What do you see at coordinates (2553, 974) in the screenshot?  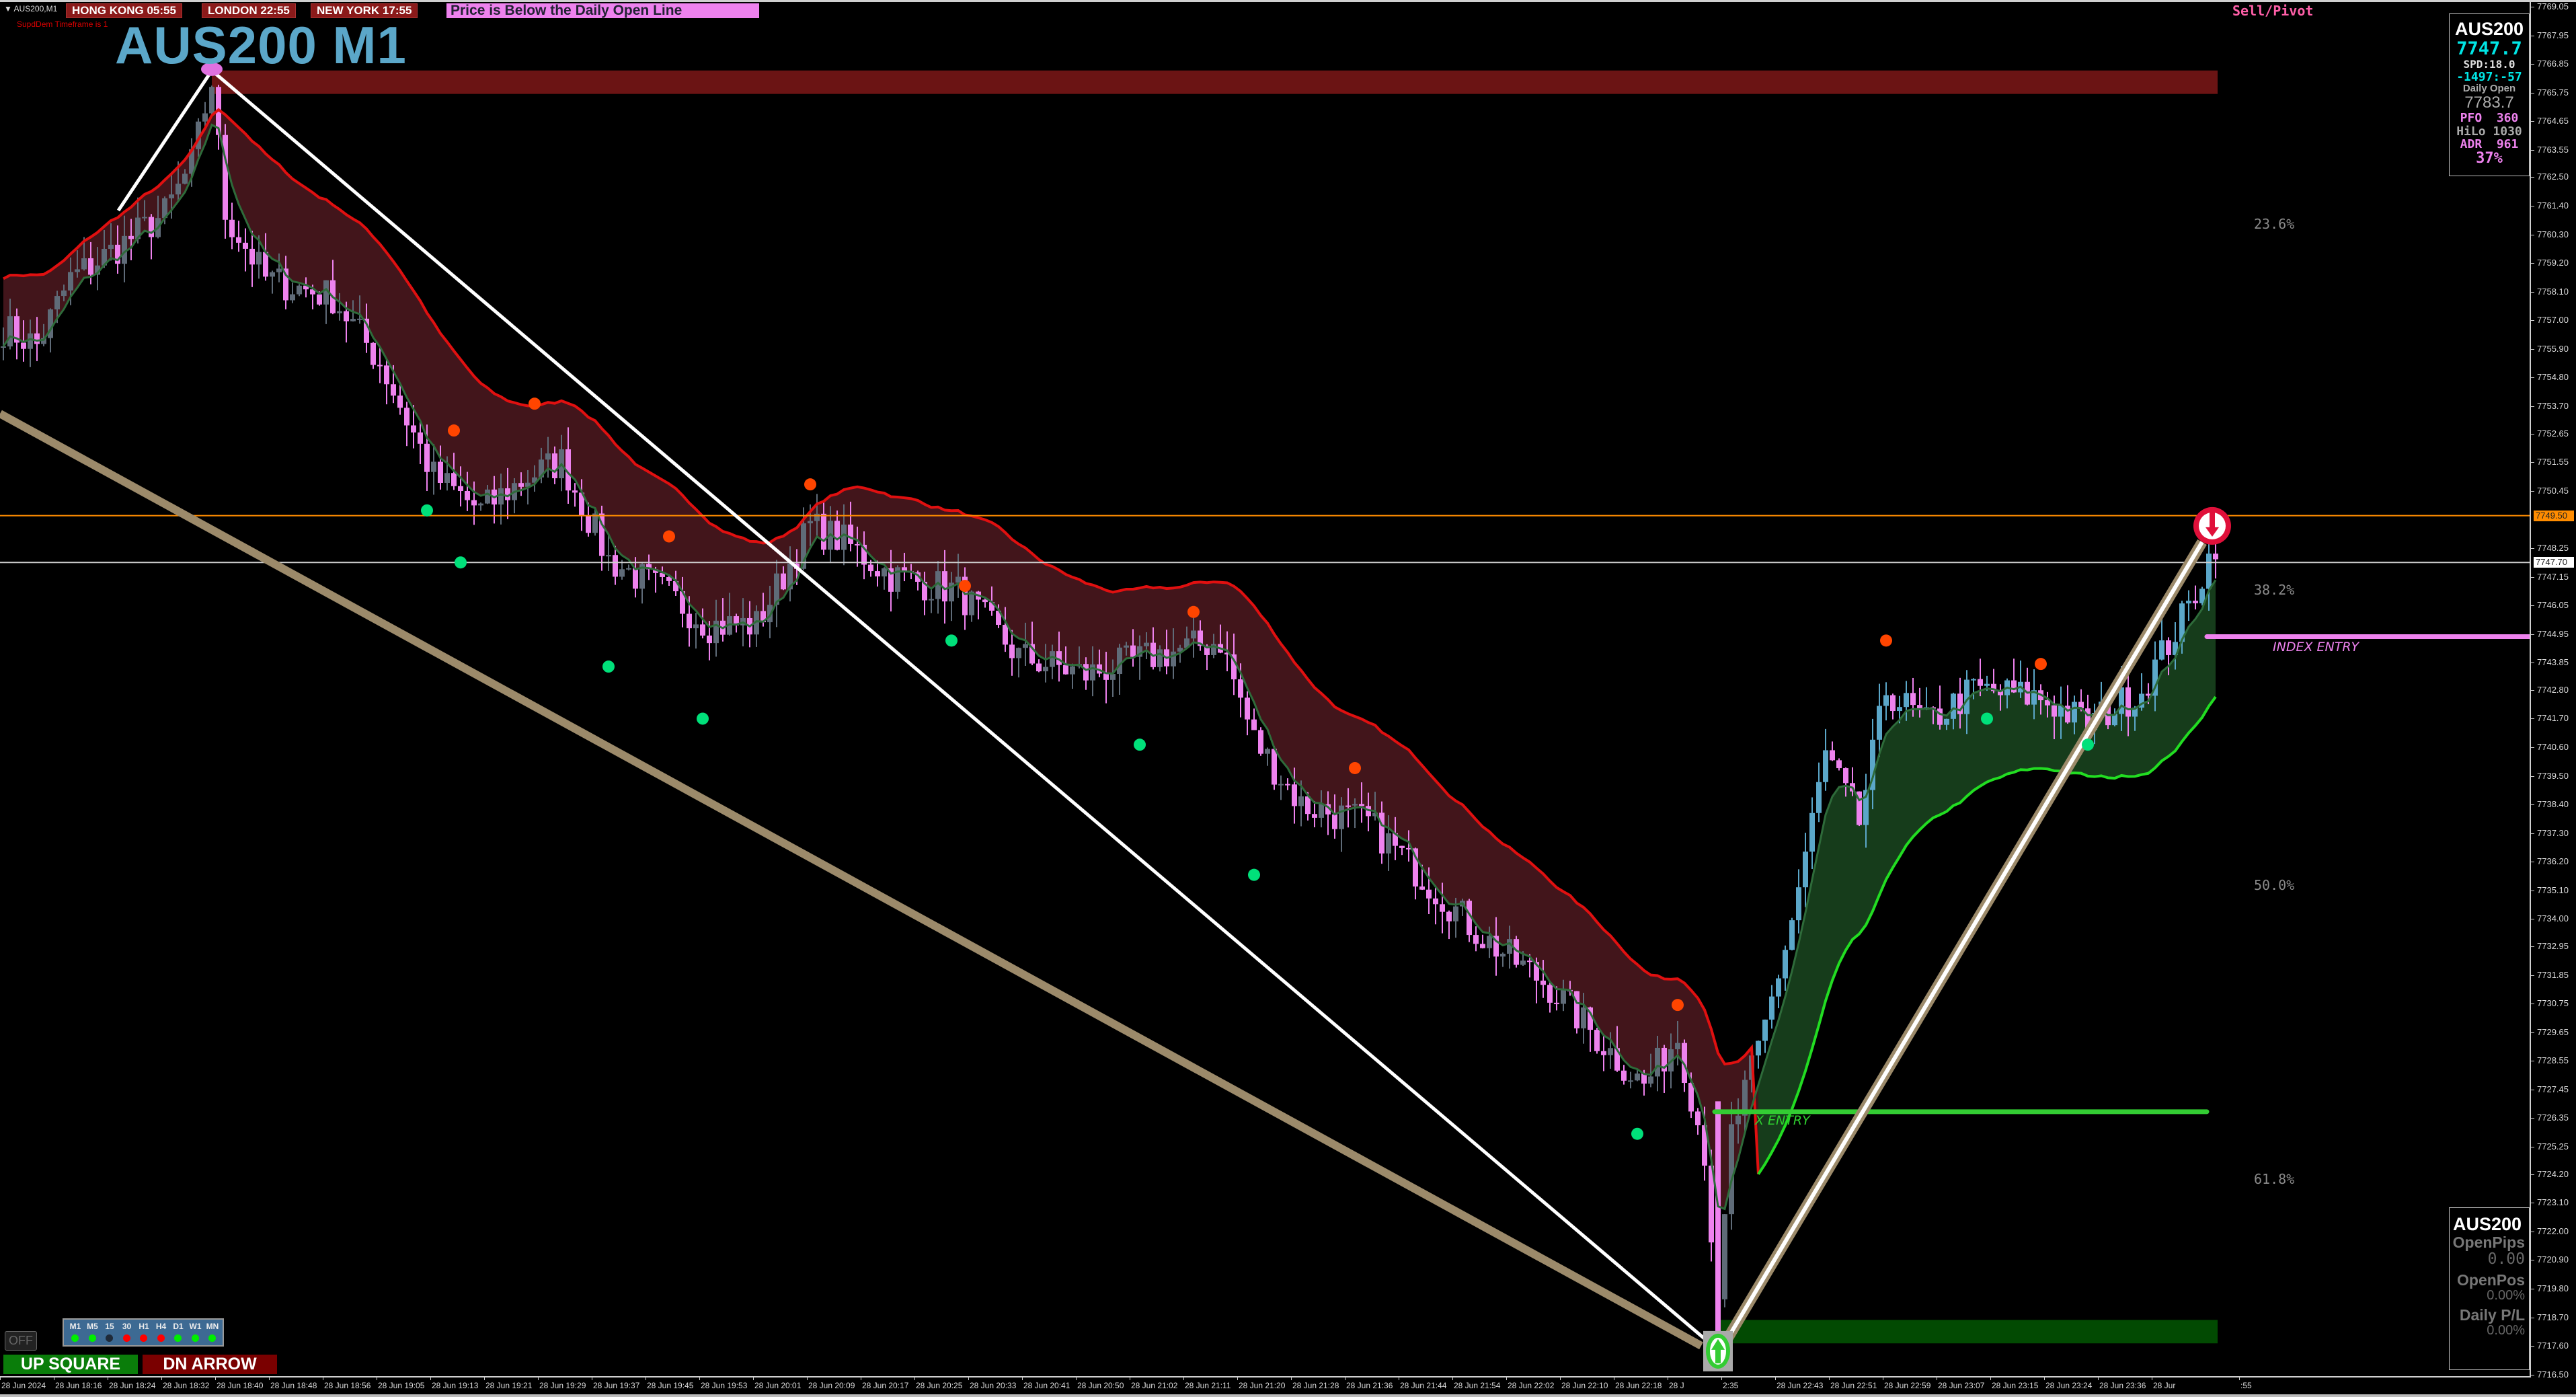 I see `price-axis-label: 7731.85` at bounding box center [2553, 974].